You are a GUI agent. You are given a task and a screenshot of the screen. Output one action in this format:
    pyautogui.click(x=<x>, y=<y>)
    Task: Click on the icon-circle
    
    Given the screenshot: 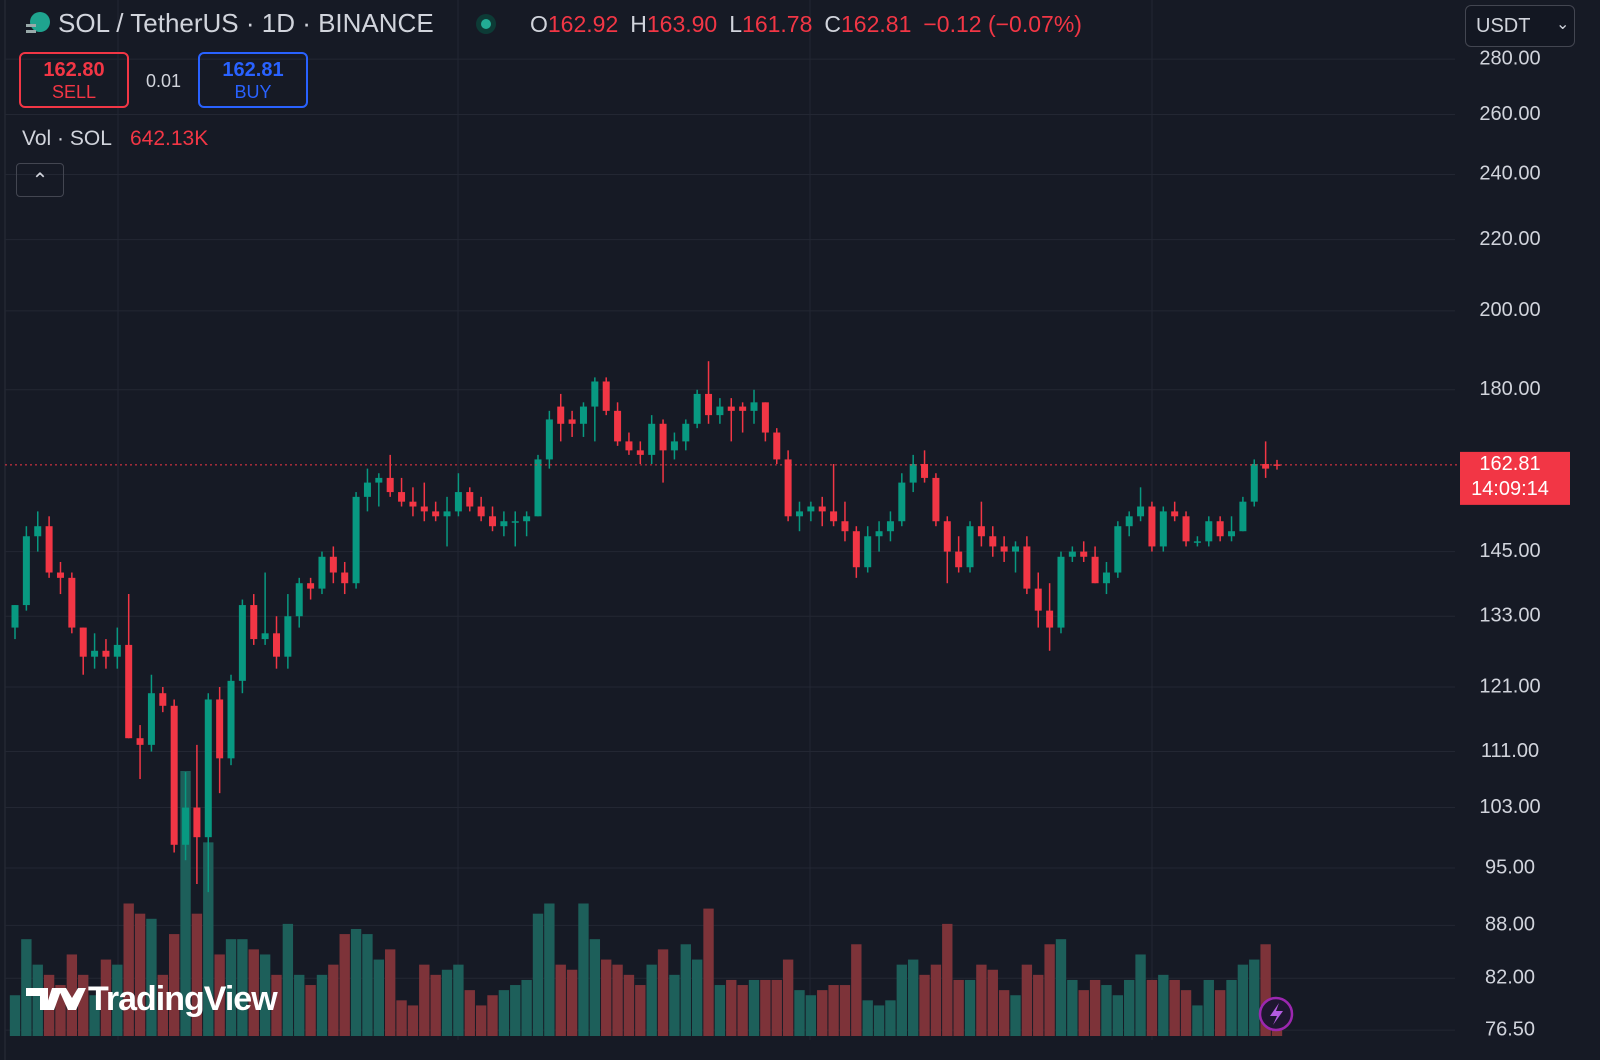 What is the action you would take?
    pyautogui.click(x=40, y=22)
    